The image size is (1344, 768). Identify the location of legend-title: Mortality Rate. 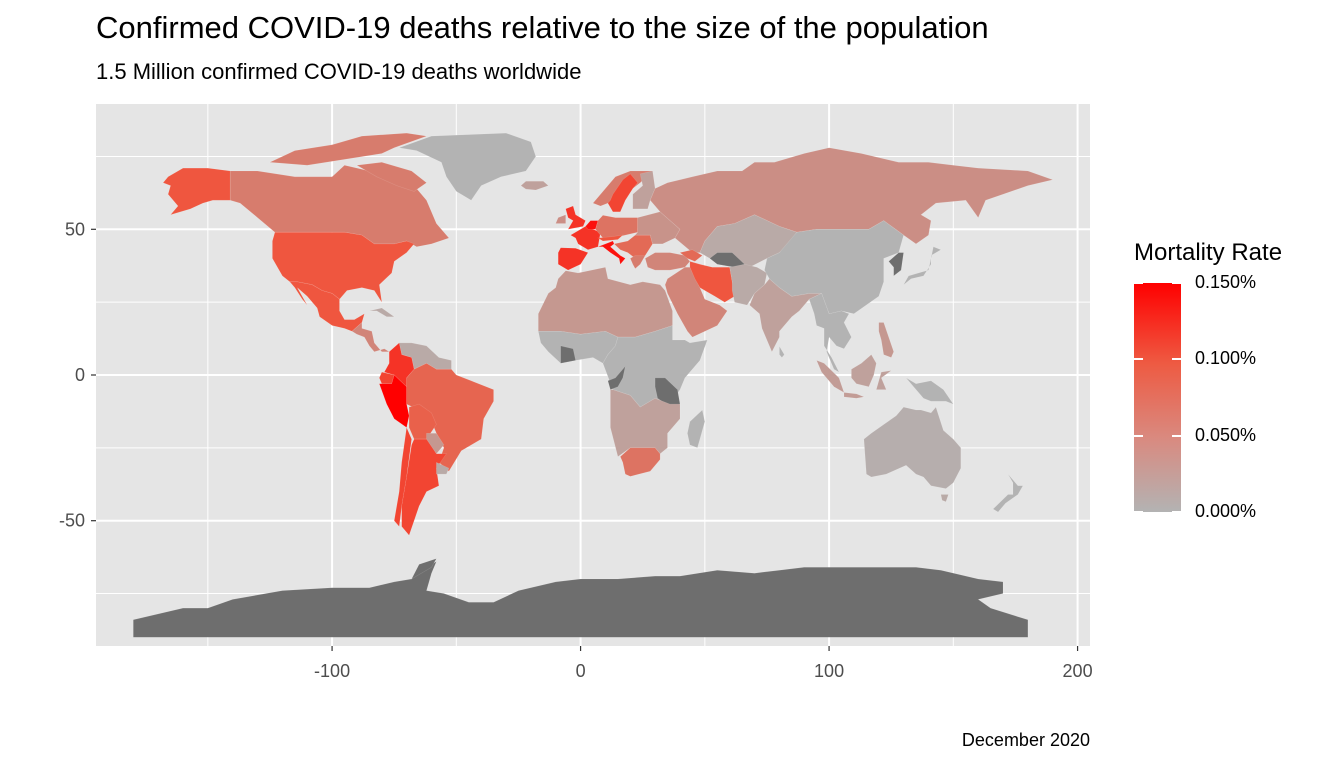
(1208, 252).